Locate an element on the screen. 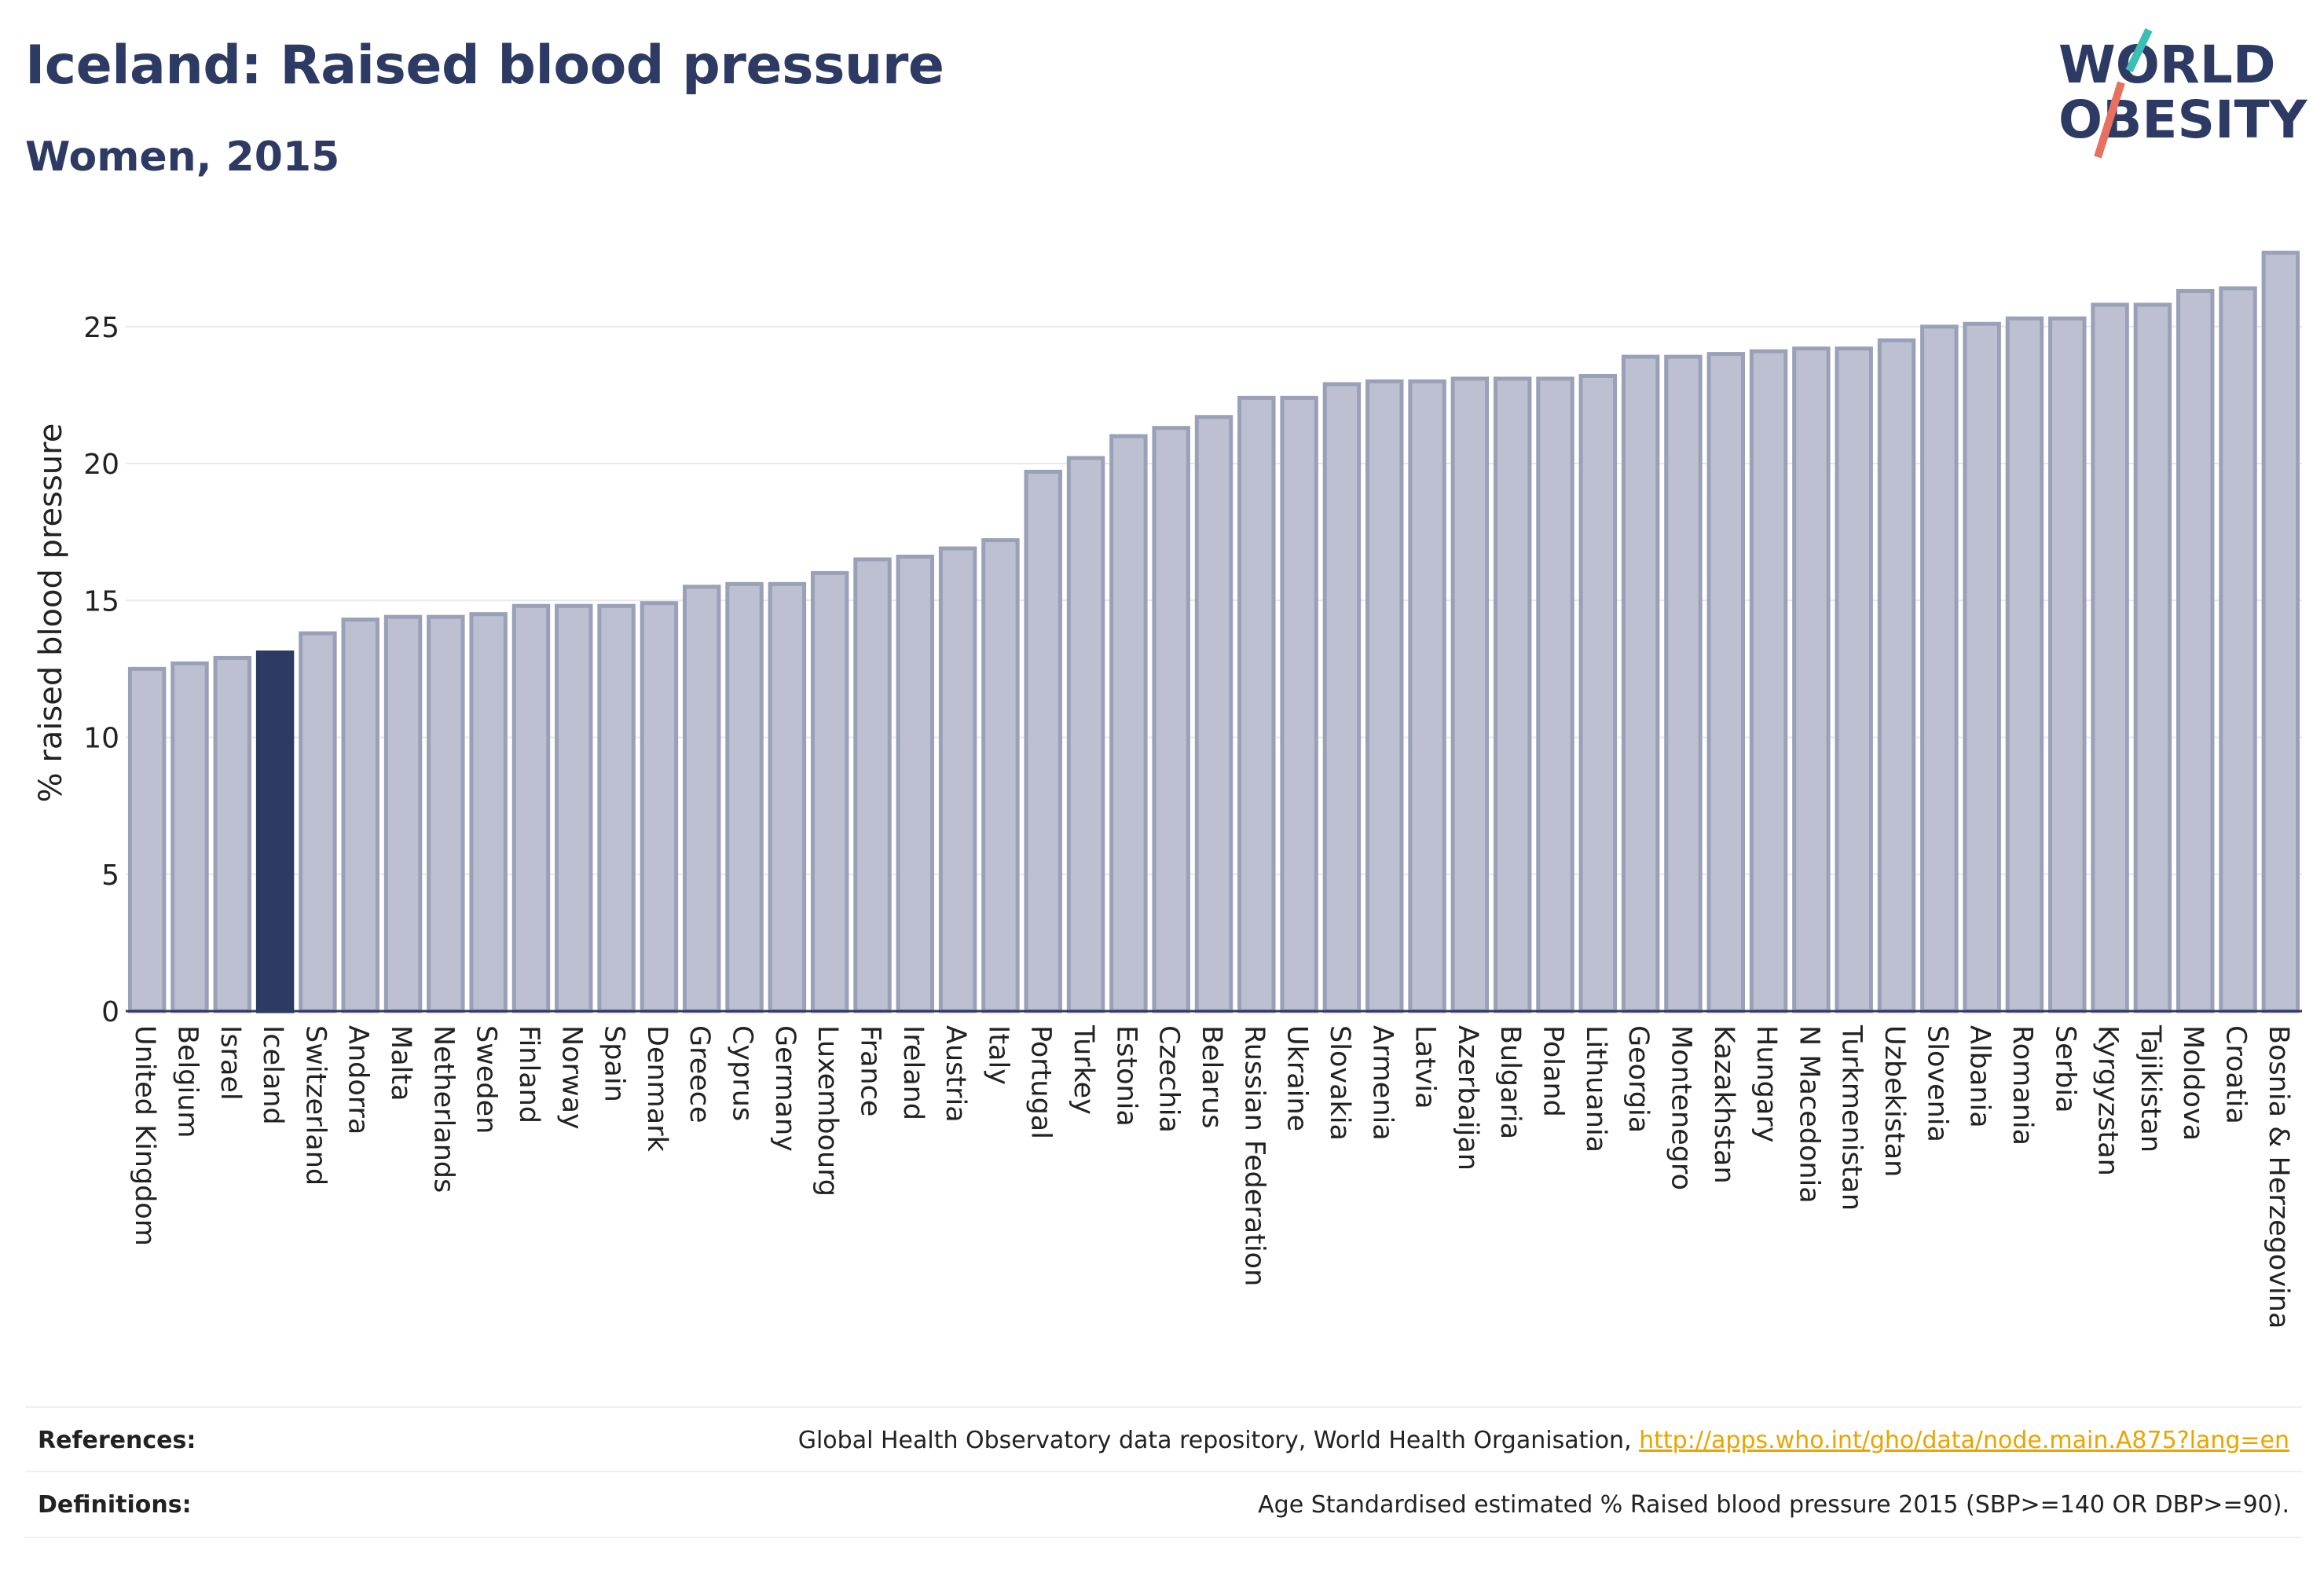  bar-bulgaria is located at coordinates (1512, 694).